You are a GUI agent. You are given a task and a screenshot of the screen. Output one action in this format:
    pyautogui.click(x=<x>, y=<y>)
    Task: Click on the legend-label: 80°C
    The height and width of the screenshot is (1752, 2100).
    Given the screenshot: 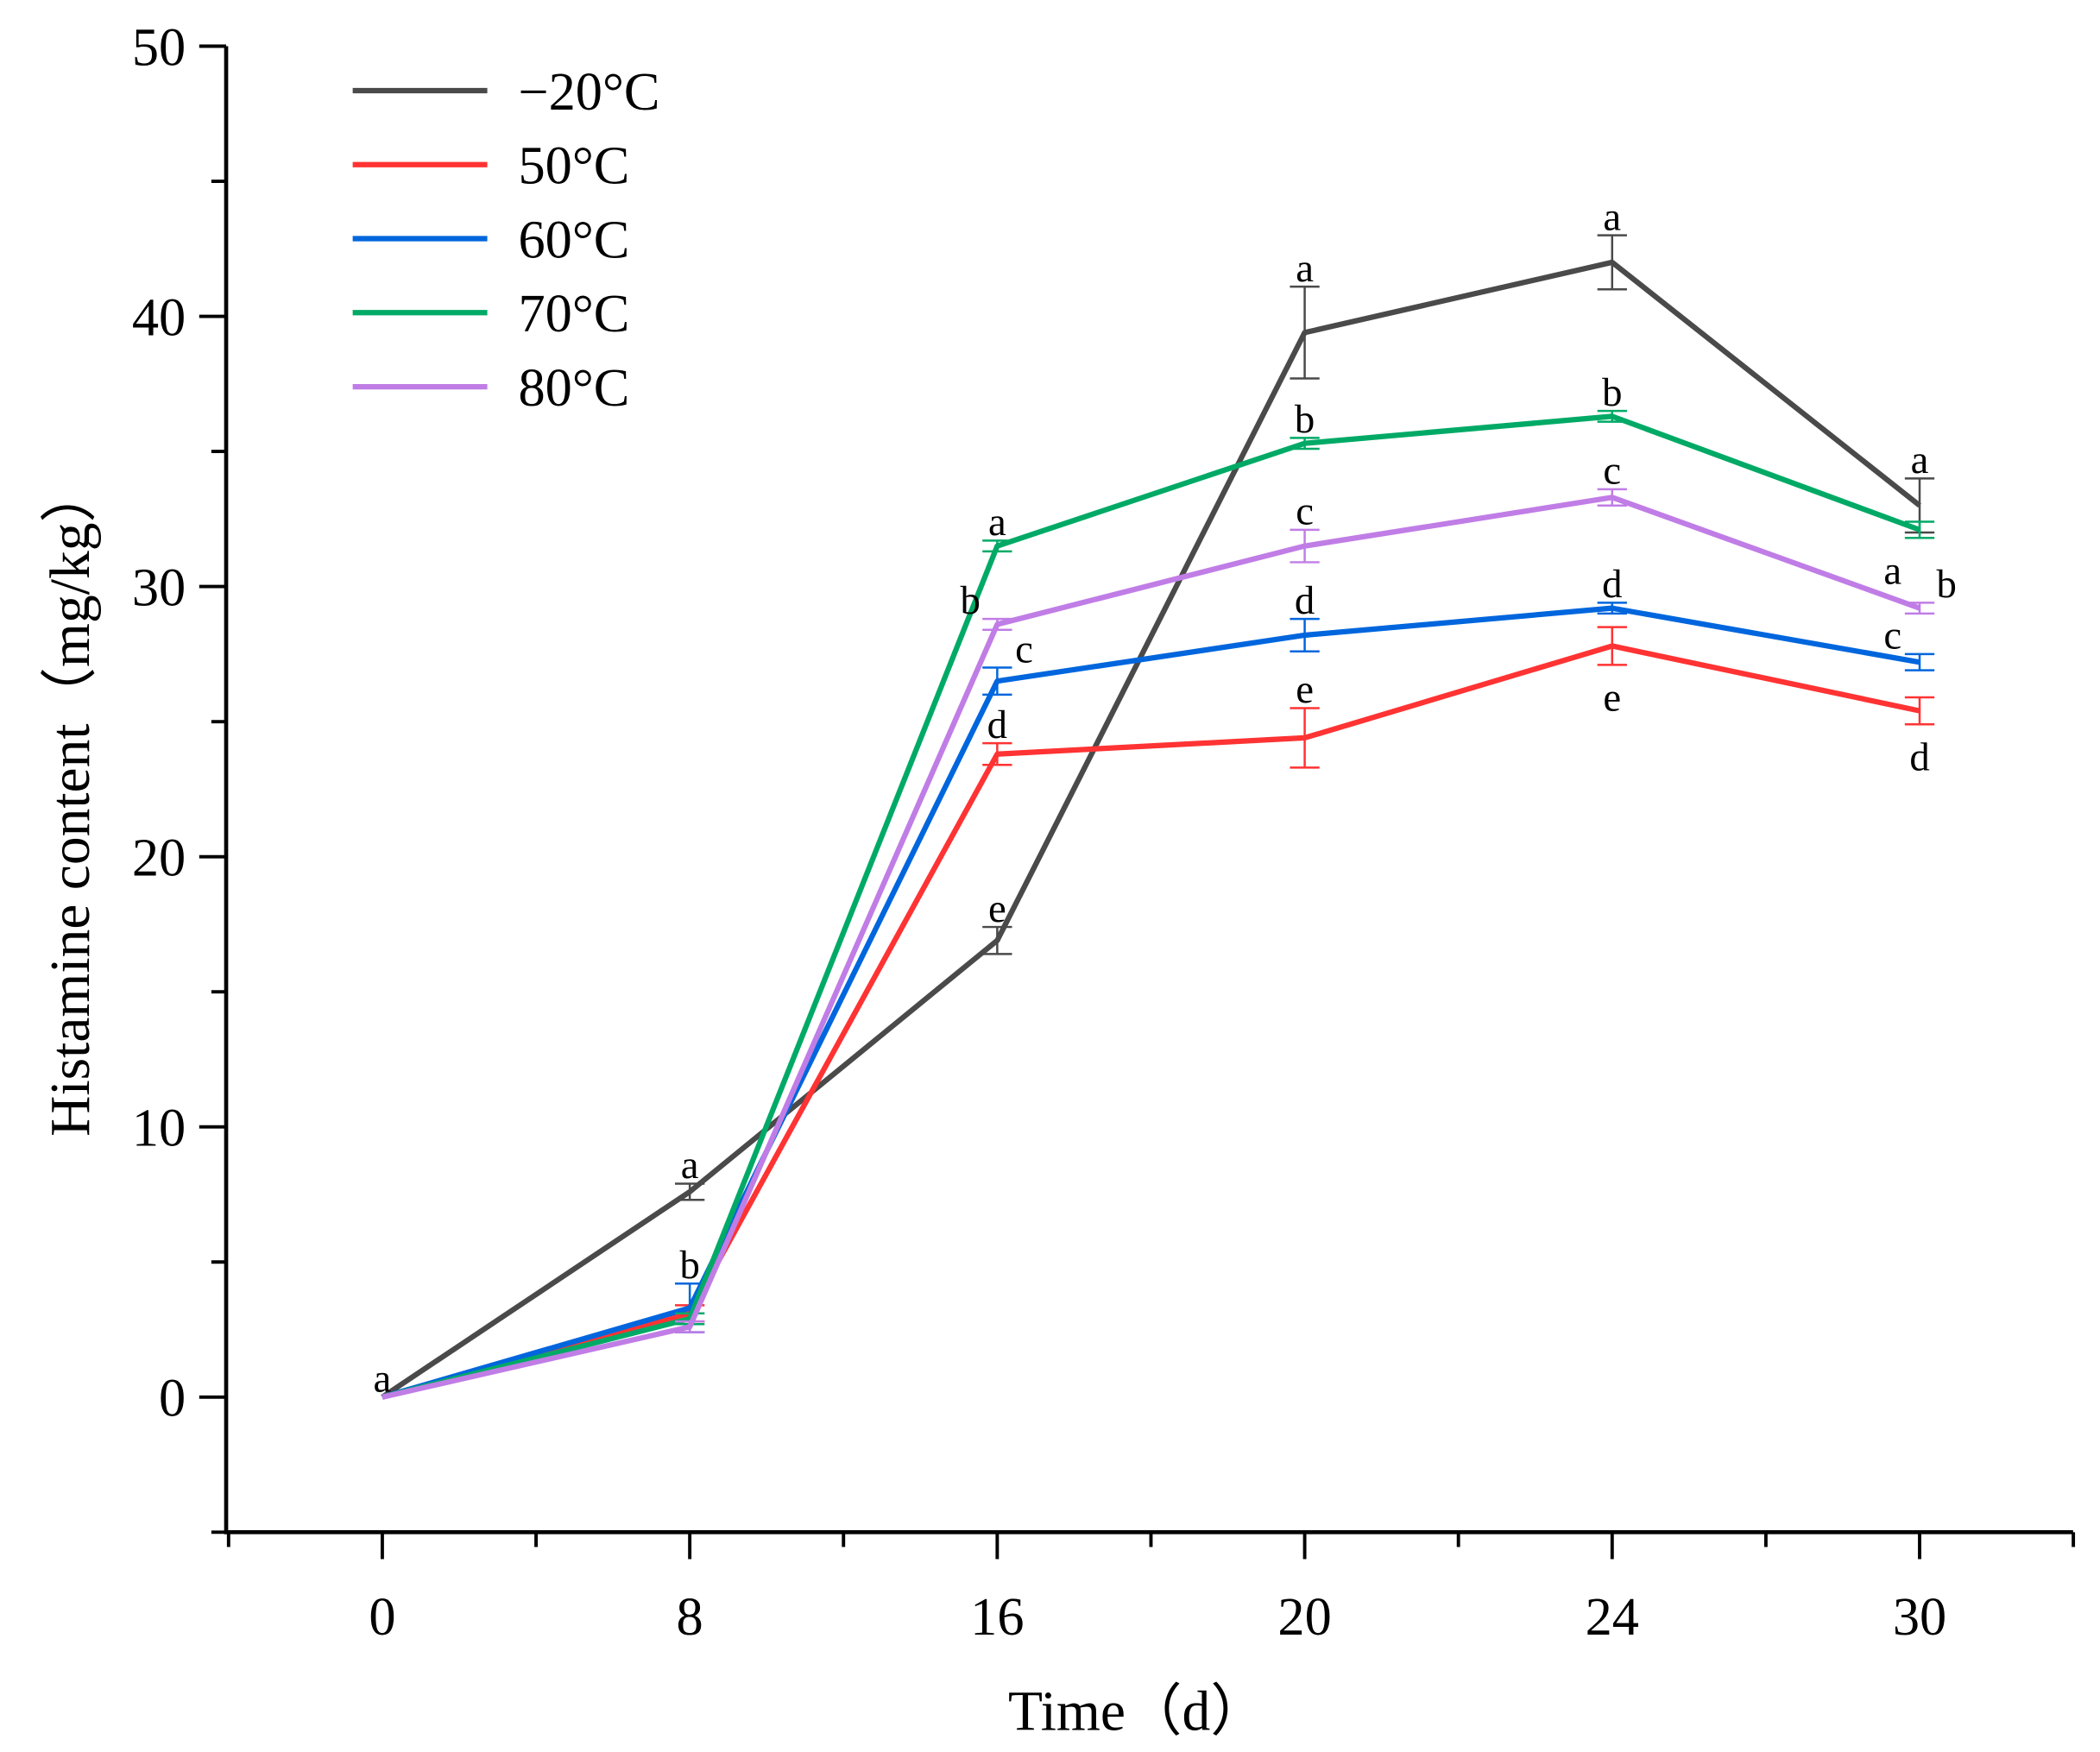 What is the action you would take?
    pyautogui.click(x=573, y=388)
    